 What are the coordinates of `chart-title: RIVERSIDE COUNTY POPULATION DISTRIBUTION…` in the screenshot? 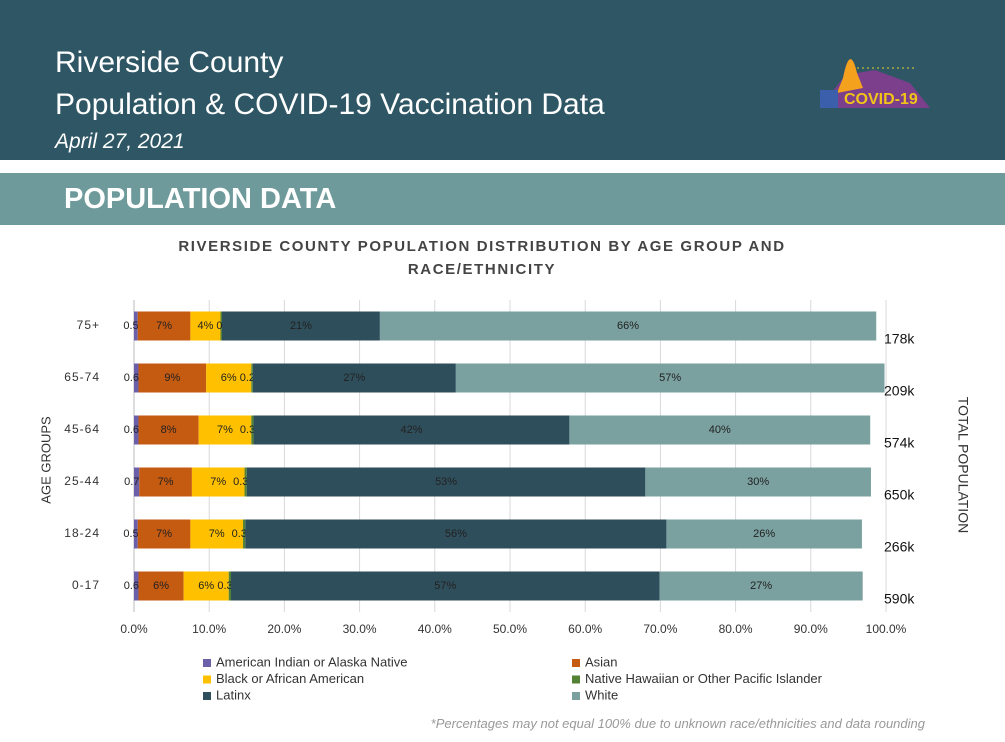 It's located at (482, 258).